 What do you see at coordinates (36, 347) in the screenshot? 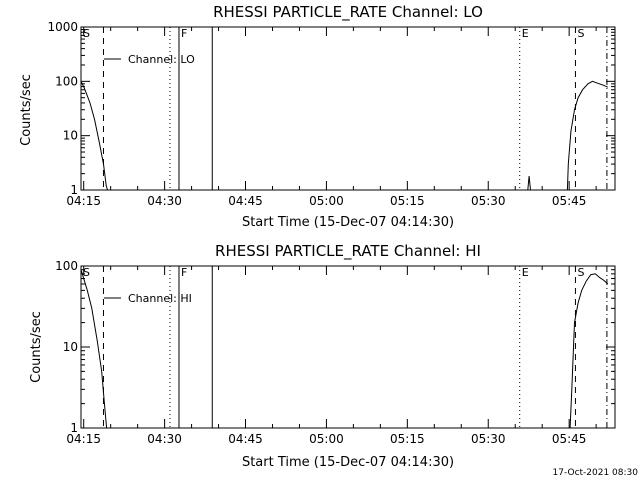
I see `y-axis-label-hi: Counts/sec` at bounding box center [36, 347].